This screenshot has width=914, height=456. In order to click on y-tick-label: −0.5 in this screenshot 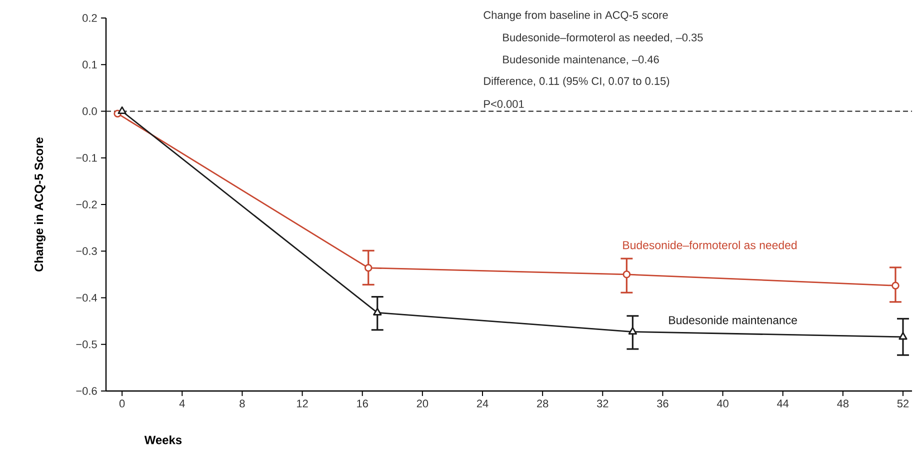, I will do `click(86, 344)`.